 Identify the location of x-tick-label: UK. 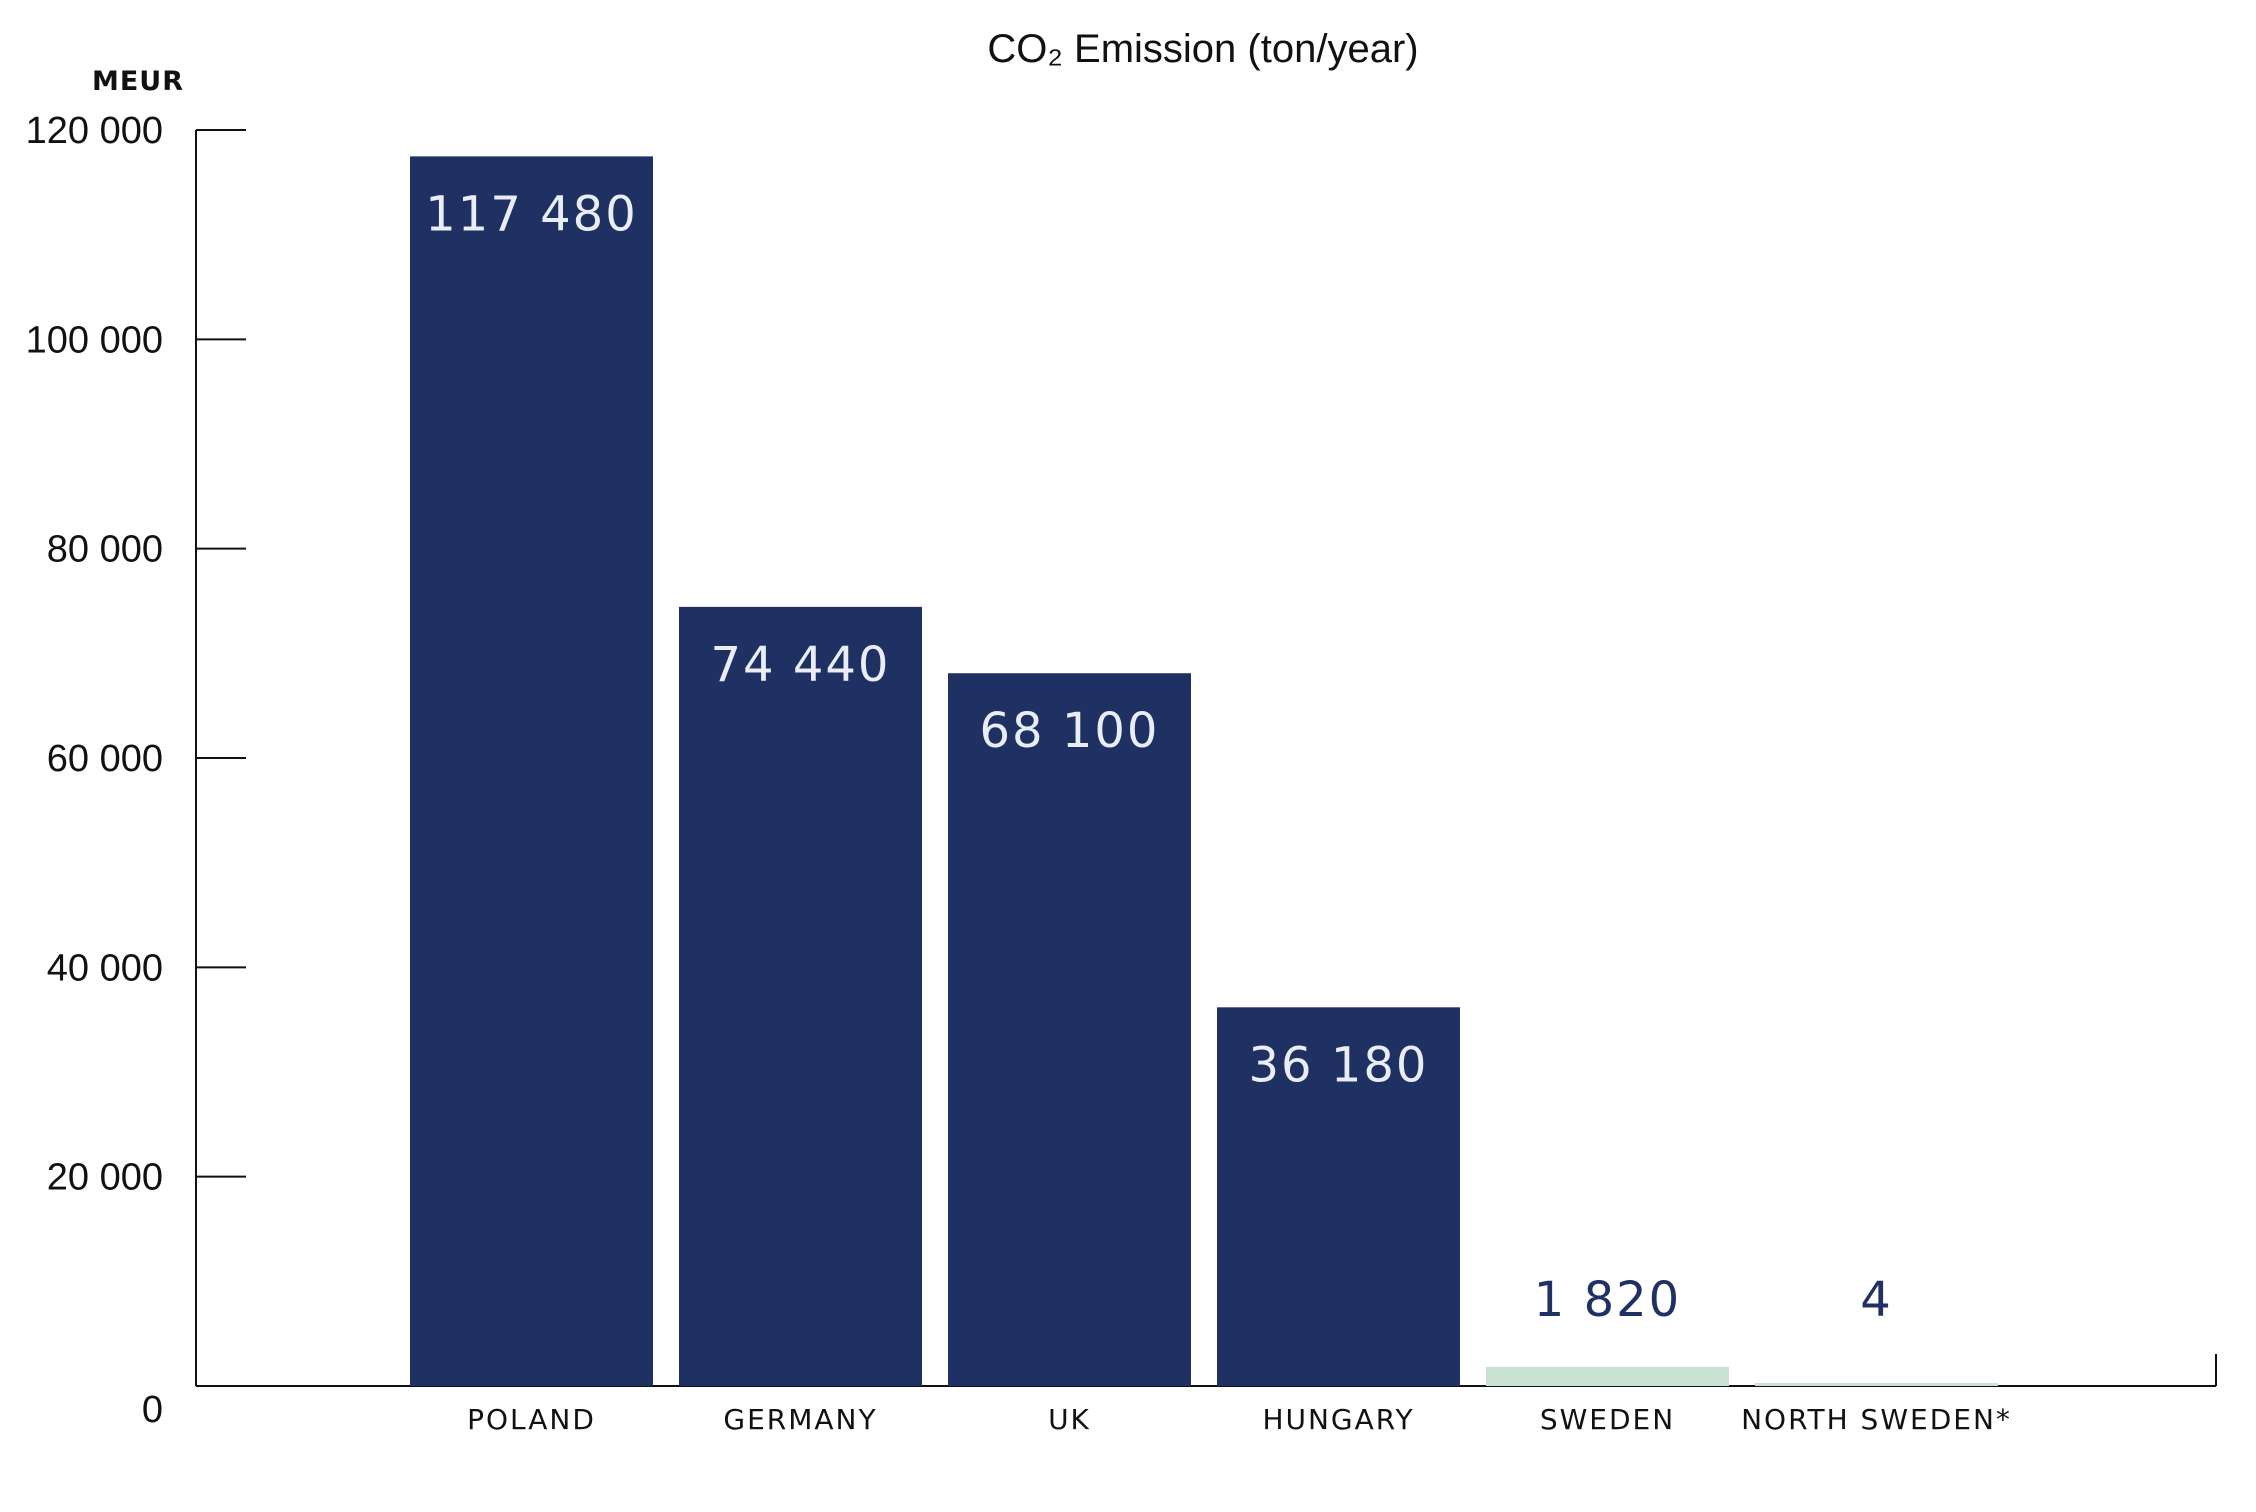
(1069, 1419).